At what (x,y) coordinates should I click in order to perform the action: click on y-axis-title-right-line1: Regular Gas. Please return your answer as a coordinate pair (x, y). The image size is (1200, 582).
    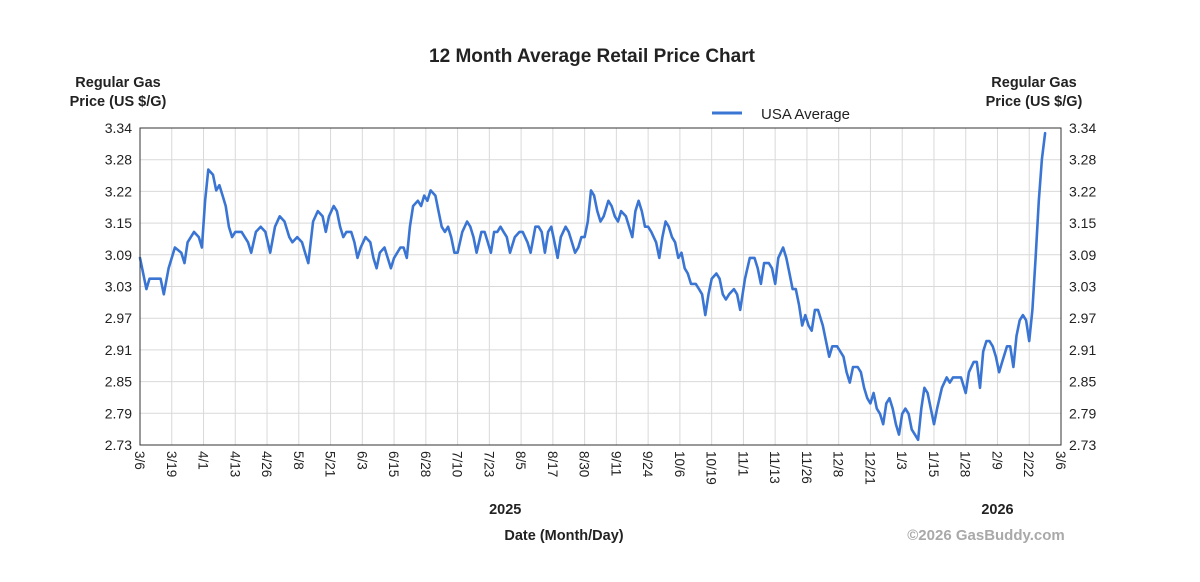
    Looking at the image, I should click on (1033, 83).